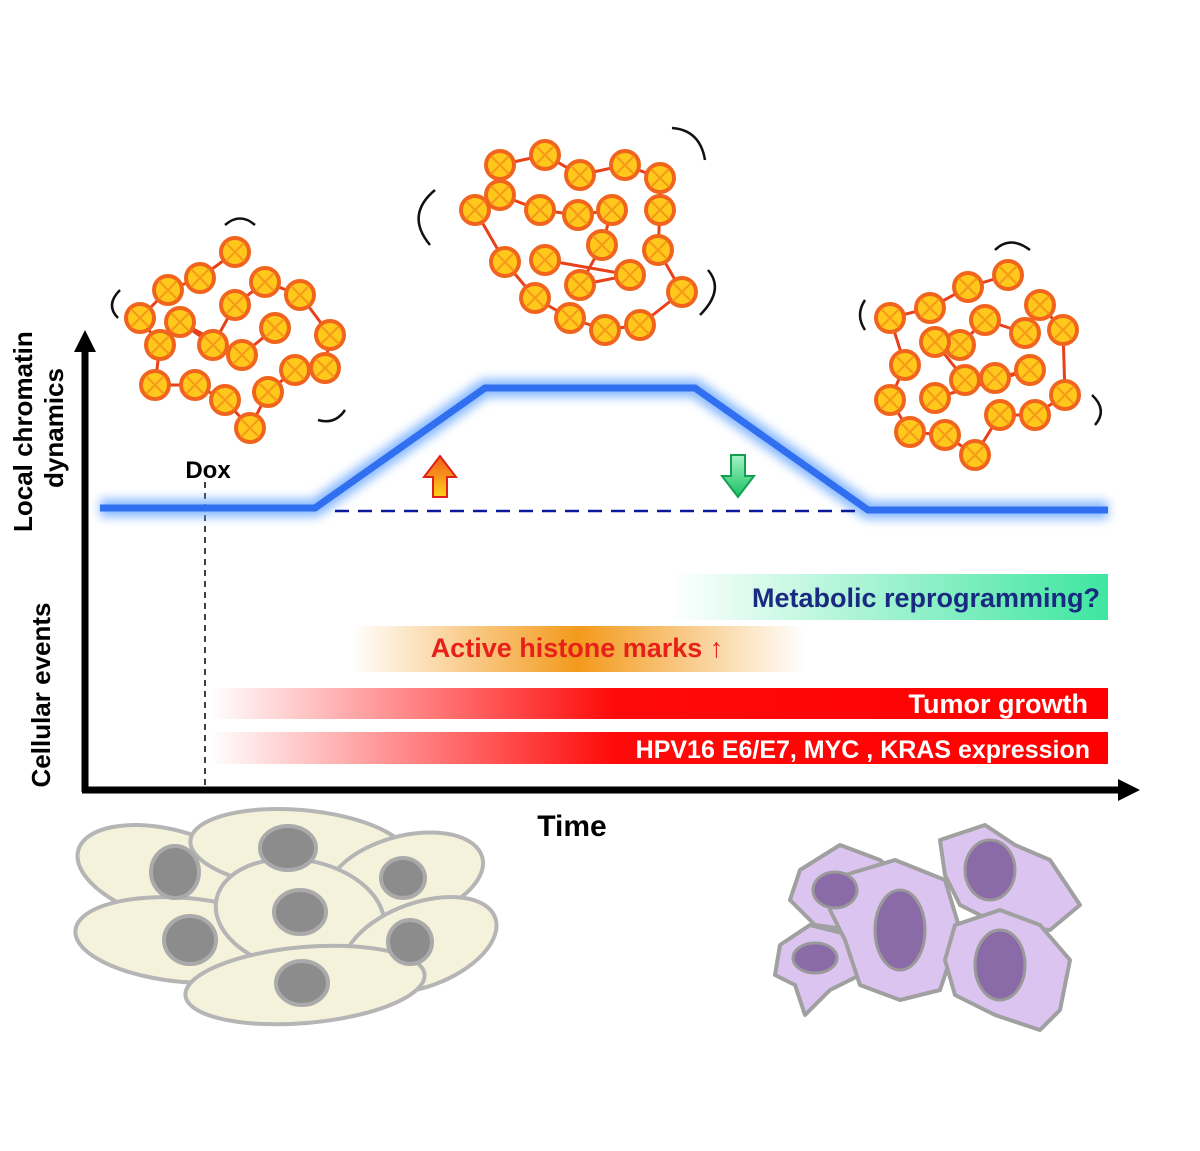 This screenshot has width=1200, height=1151. What do you see at coordinates (291, 915) in the screenshot?
I see `normal-nuclei` at bounding box center [291, 915].